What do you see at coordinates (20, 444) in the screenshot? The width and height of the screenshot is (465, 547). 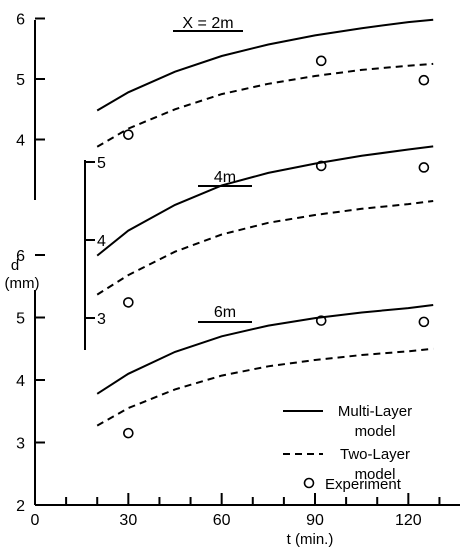 I see `panel-3-y-tick-label: 3` at bounding box center [20, 444].